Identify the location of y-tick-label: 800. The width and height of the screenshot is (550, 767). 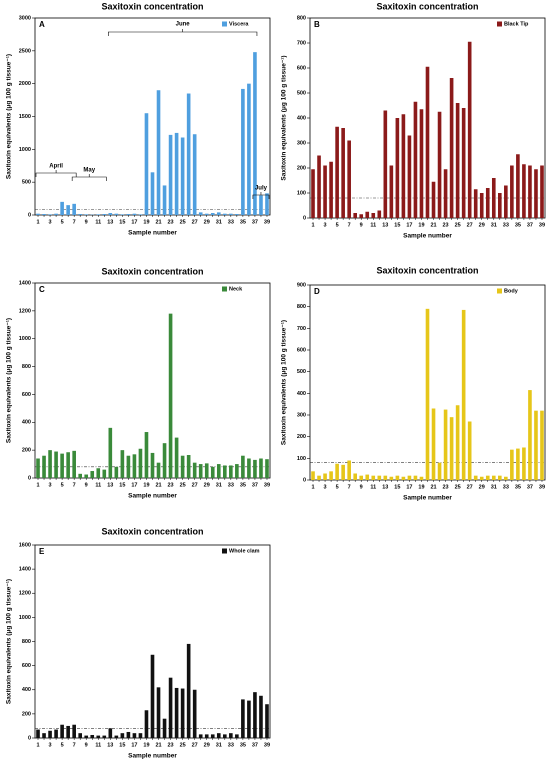
(26, 642).